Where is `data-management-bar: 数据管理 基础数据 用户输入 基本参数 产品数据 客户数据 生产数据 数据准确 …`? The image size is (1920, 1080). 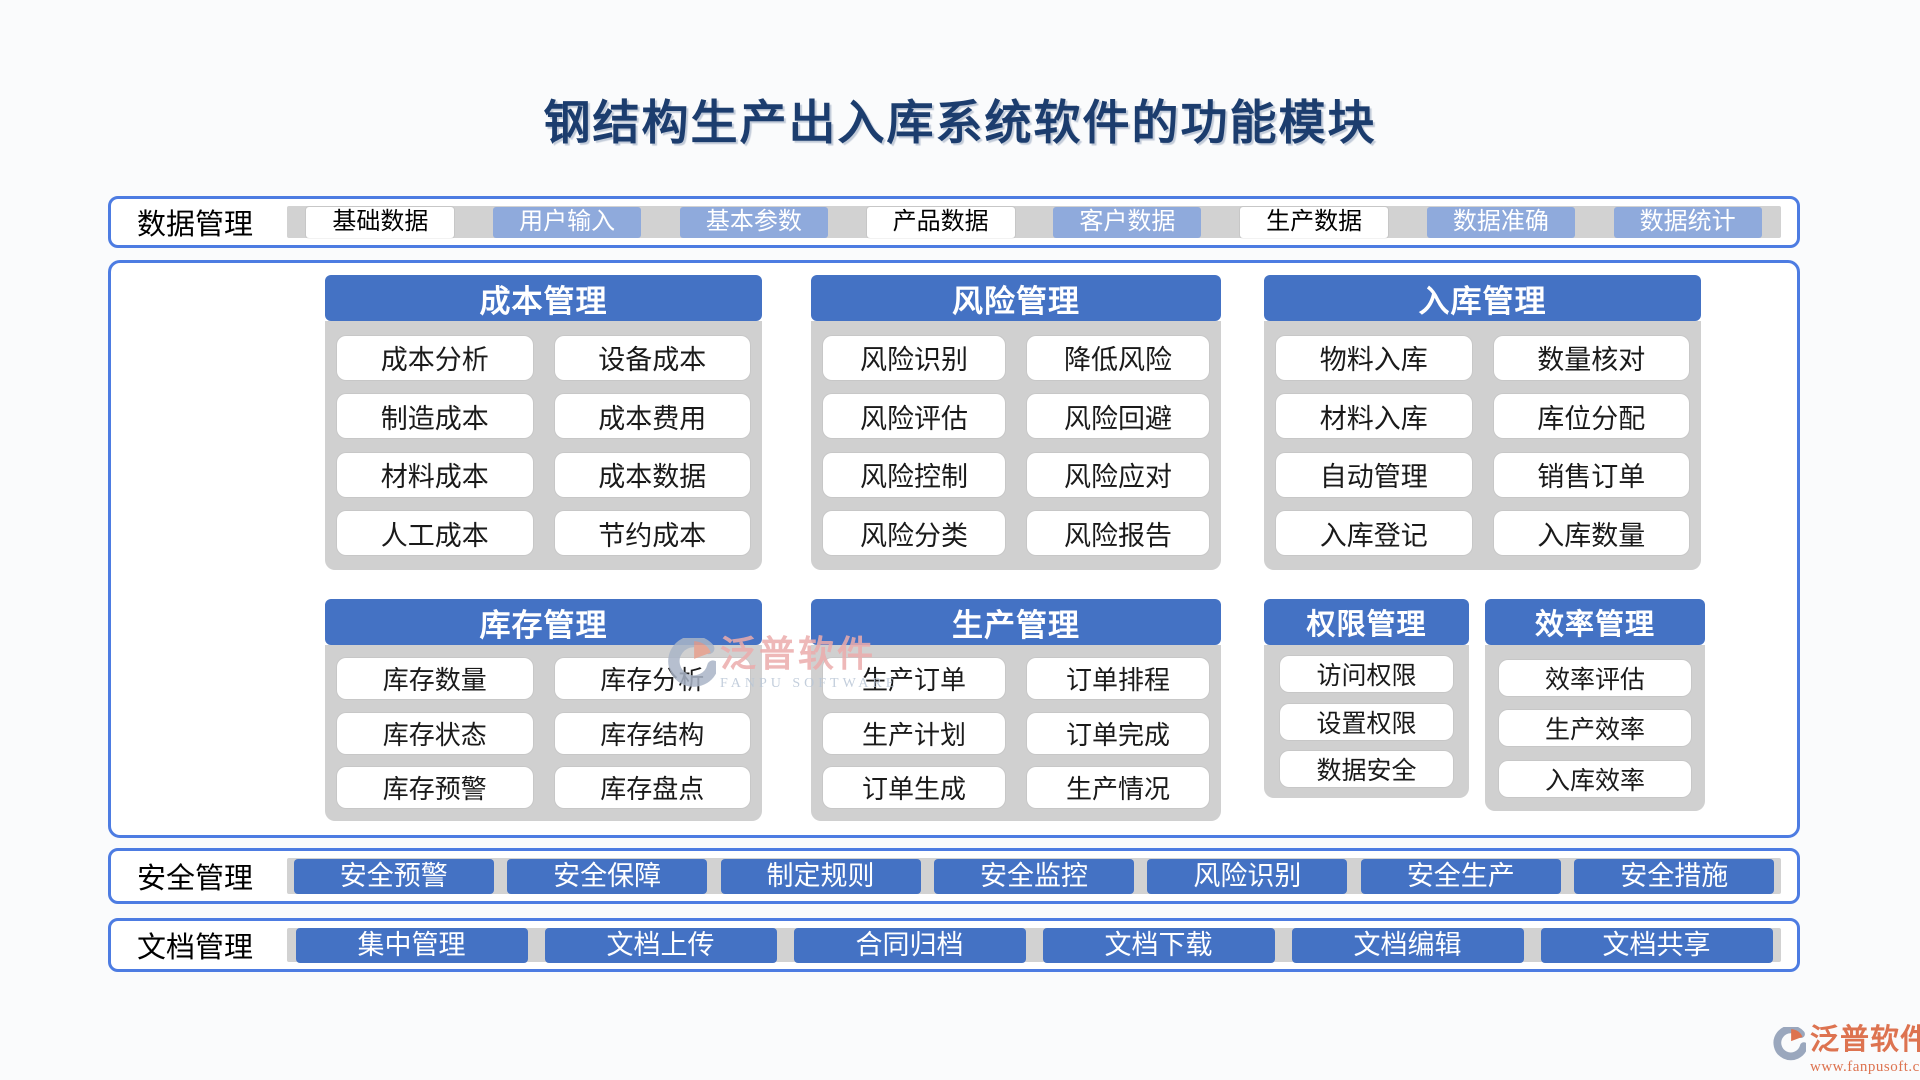
data-management-bar: 数据管理 基础数据 用户输入 基本参数 产品数据 客户数据 生产数据 数据准确 … is located at coordinates (954, 222).